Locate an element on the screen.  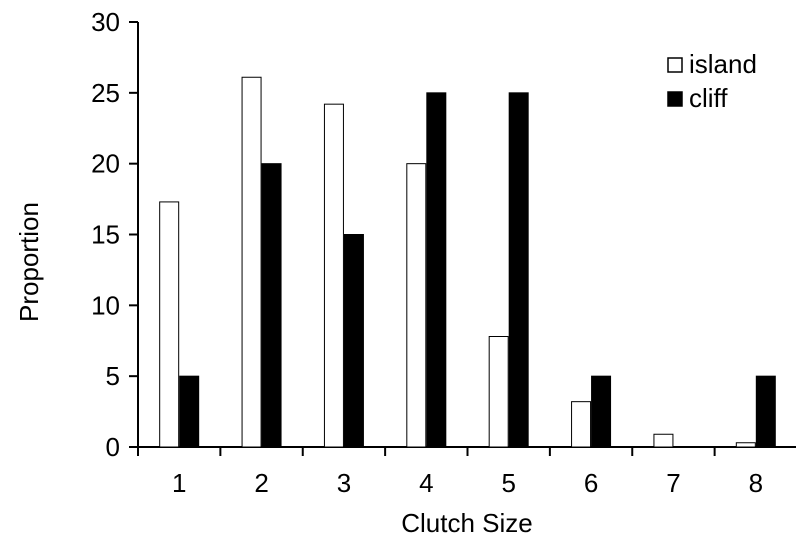
x-tick-label: 2 is located at coordinates (261, 483).